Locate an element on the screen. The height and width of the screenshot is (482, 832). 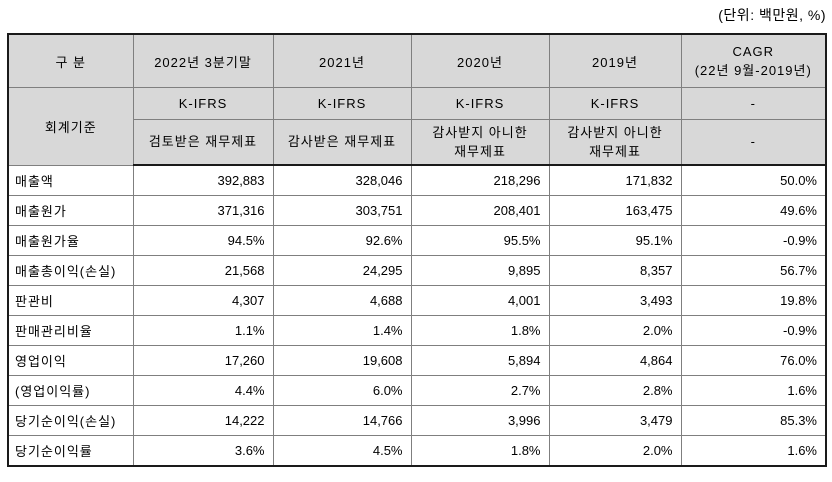
value-cell: 5,894 is located at coordinates (480, 360).